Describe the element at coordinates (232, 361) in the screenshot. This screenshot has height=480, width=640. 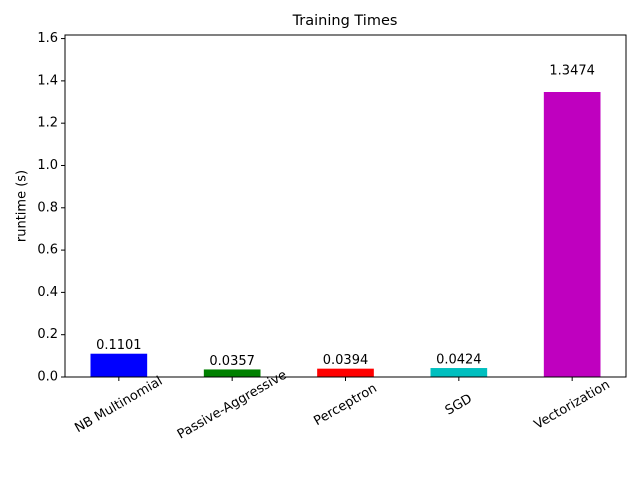
I see `value-label: 0.0357` at that location.